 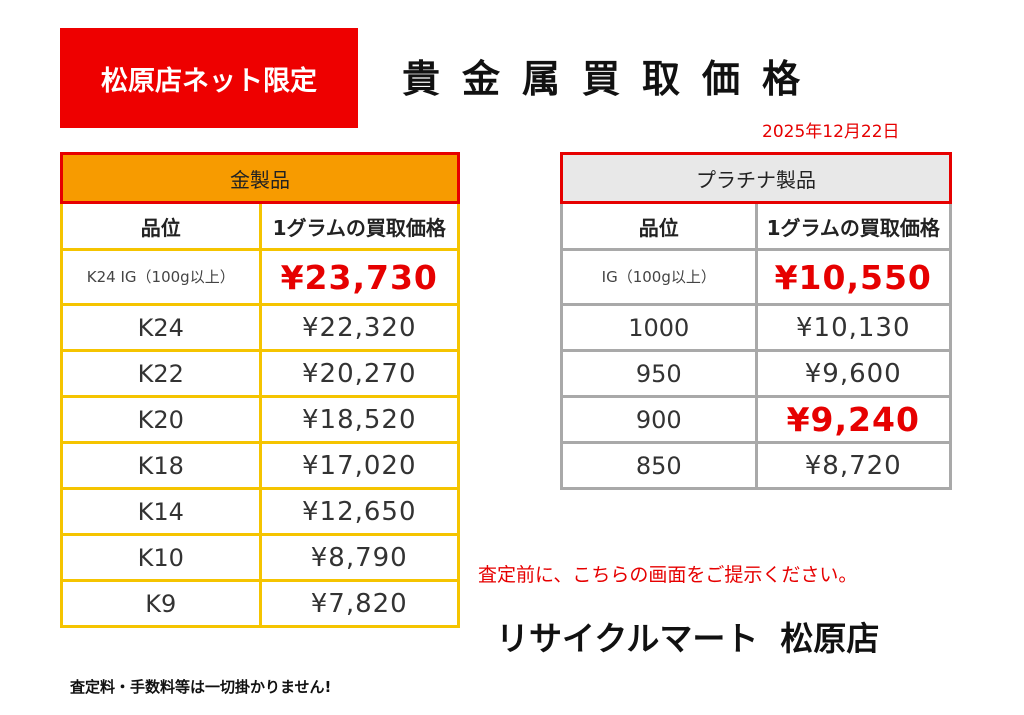 I want to click on grade-cell: 850, so click(x=659, y=465).